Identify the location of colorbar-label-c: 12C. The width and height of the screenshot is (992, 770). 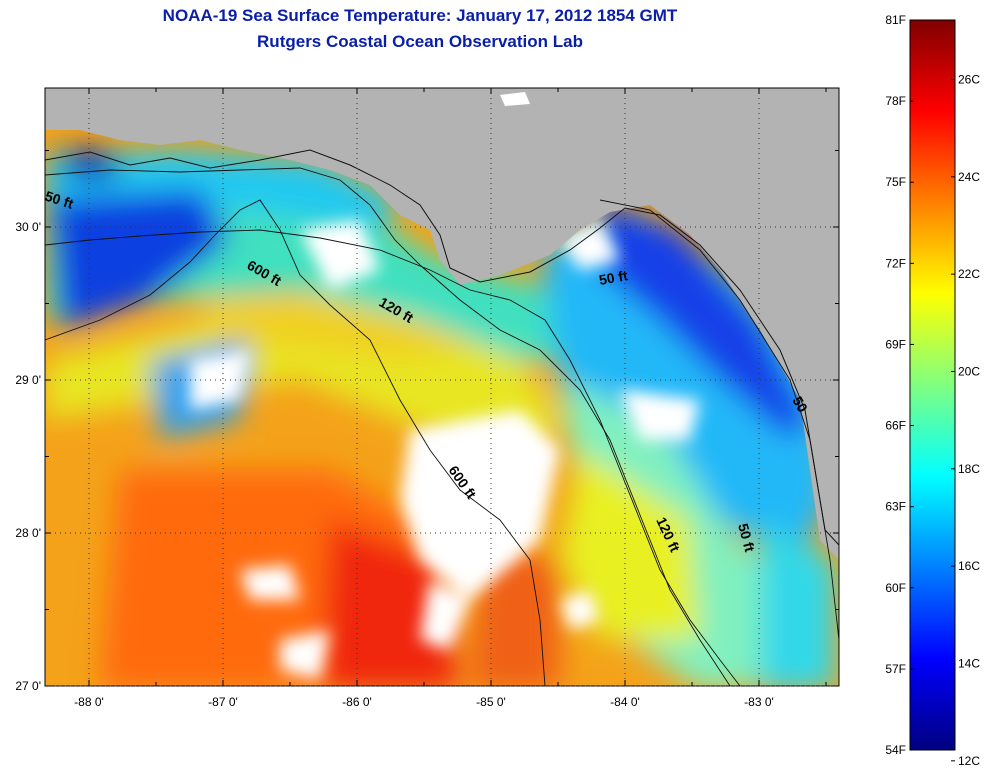
(969, 761).